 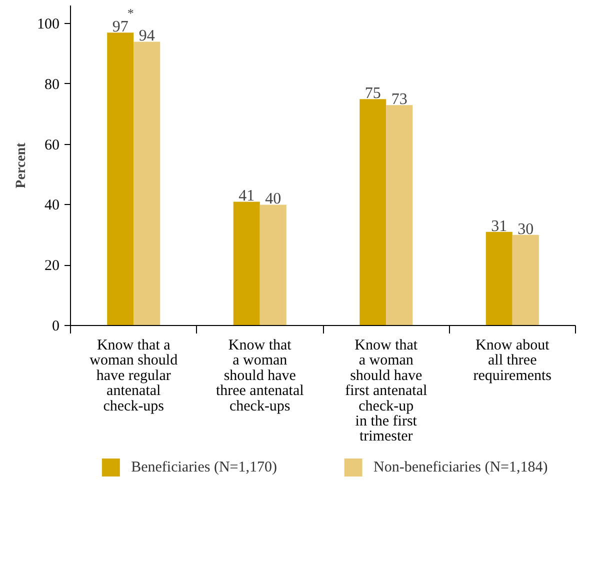 I want to click on legend-label: Non-beneficiaries (N=1,184), so click(x=461, y=468).